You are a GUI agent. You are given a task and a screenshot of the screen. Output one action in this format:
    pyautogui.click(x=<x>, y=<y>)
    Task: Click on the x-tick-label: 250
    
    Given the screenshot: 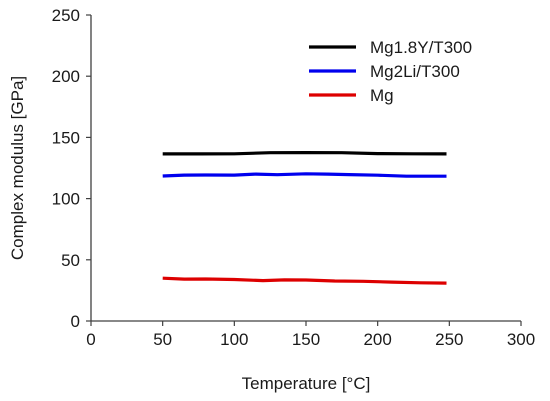 What is the action you would take?
    pyautogui.click(x=449, y=339)
    